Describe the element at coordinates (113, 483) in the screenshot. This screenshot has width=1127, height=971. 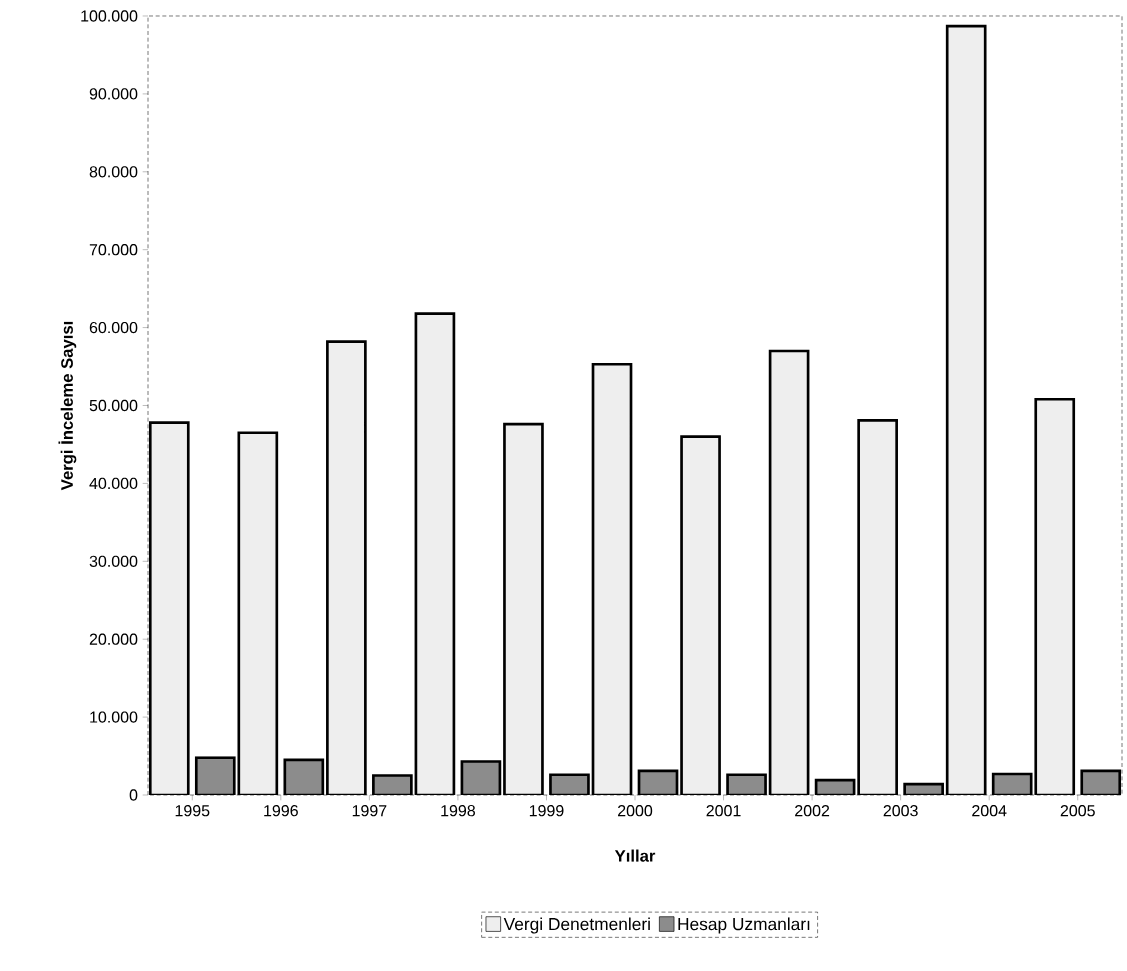
I see `y-tick-label: 40.000` at that location.